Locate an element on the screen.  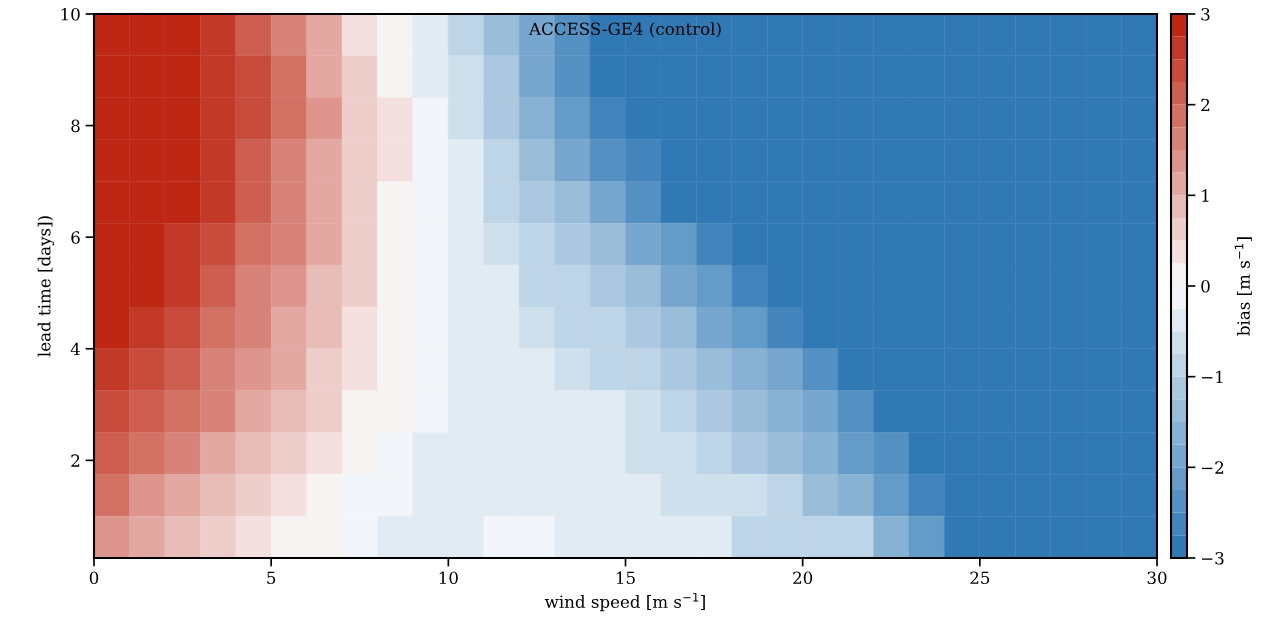
color-bar-title: bias [m s$^{−1}$] is located at coordinates (1243, 286).